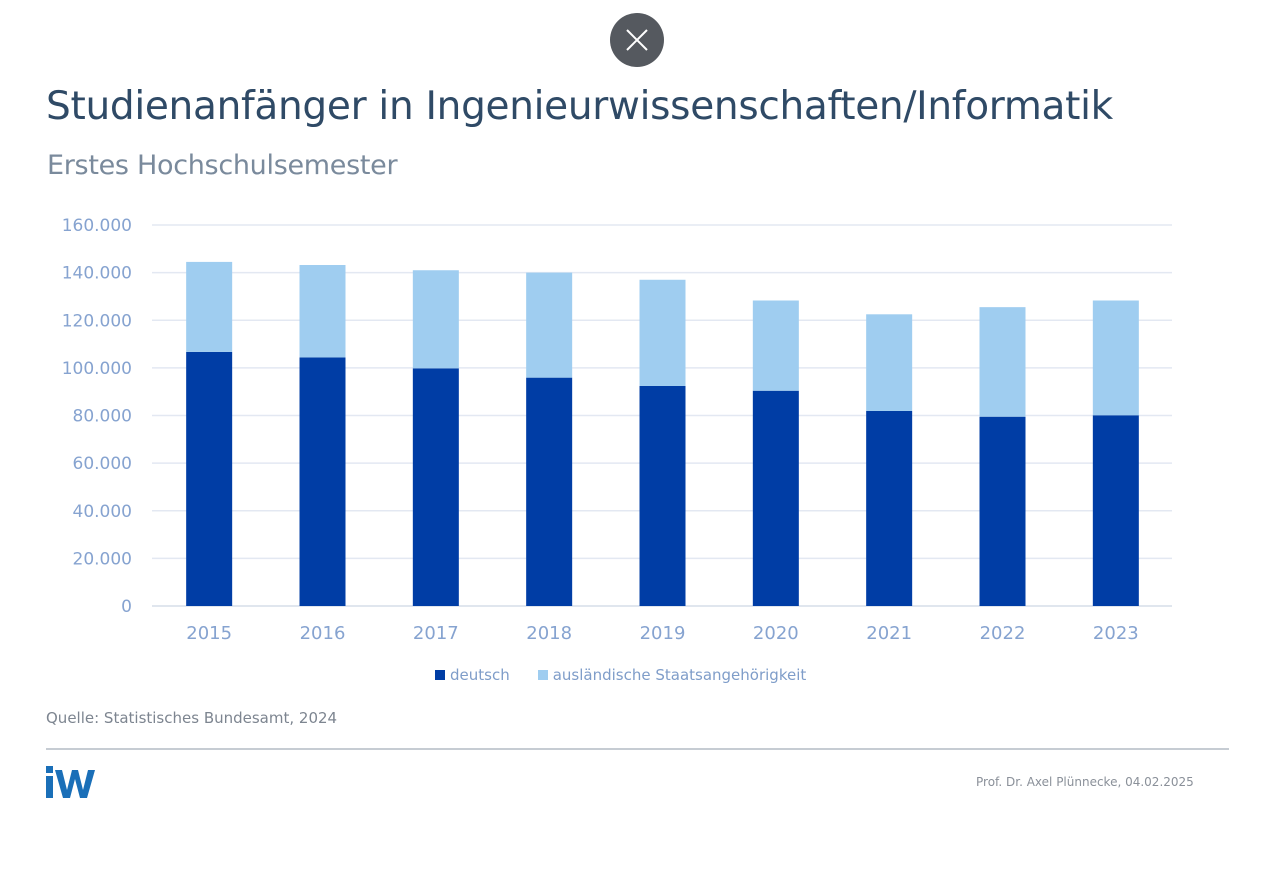 The height and width of the screenshot is (893, 1280). Describe the element at coordinates (126, 607) in the screenshot. I see `y-tick-label: 0` at that location.